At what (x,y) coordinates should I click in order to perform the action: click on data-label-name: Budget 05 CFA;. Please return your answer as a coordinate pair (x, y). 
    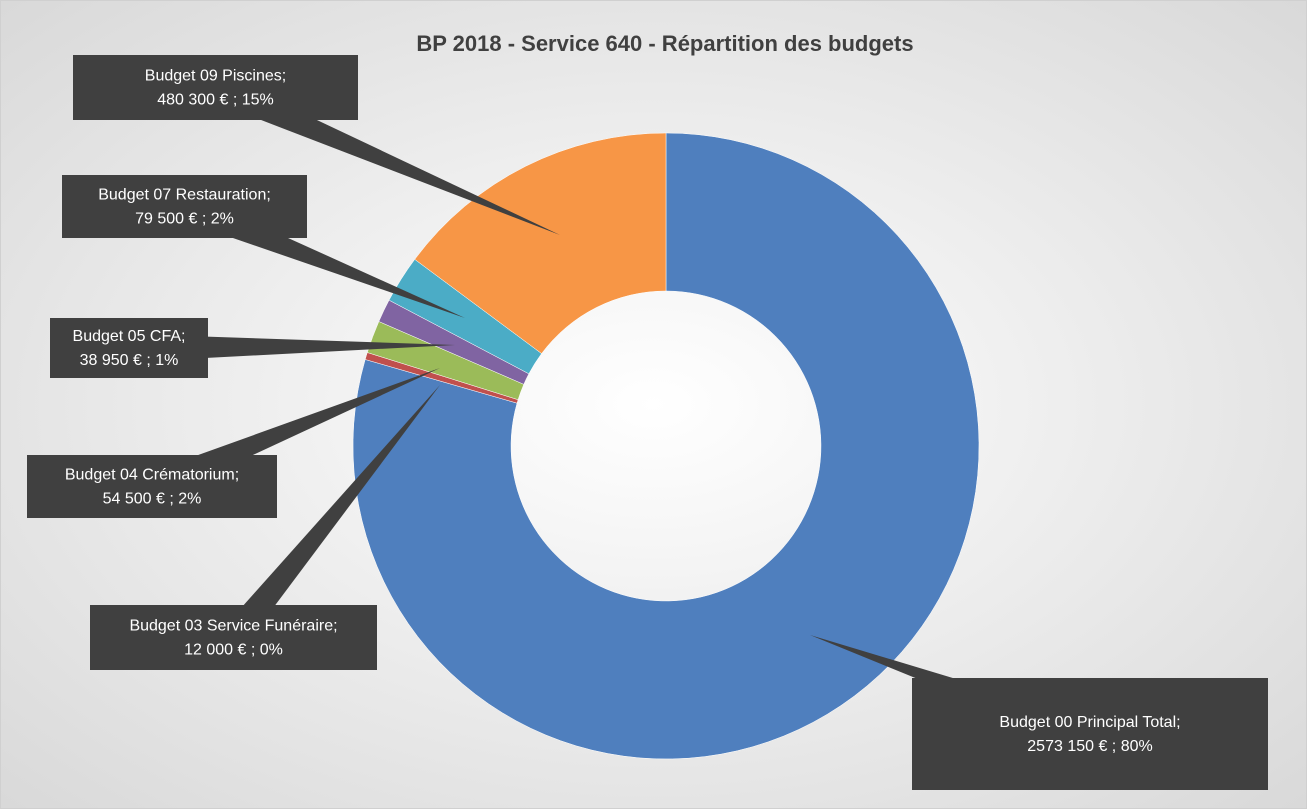
    Looking at the image, I should click on (129, 336).